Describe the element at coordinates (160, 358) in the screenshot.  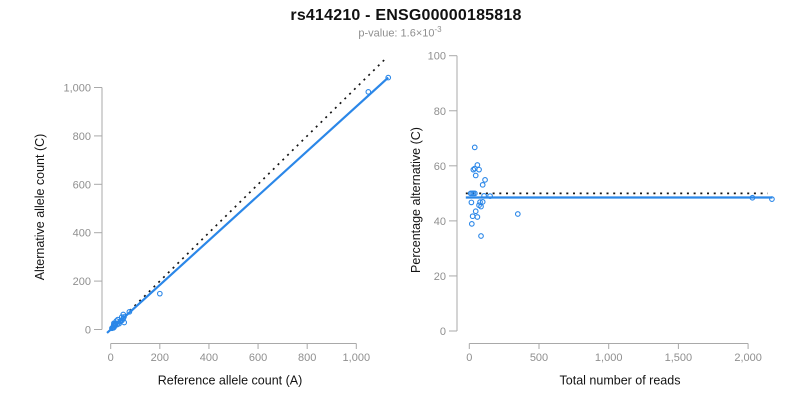
I see `x-tick-label: 200` at that location.